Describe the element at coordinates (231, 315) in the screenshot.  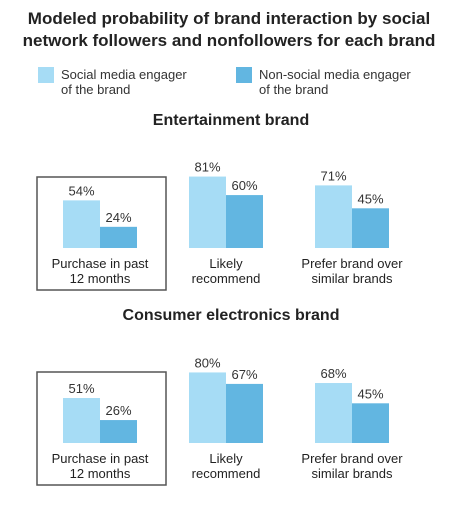
I see `panel-title-consumer-electronics: Consumer electronics brand` at that location.